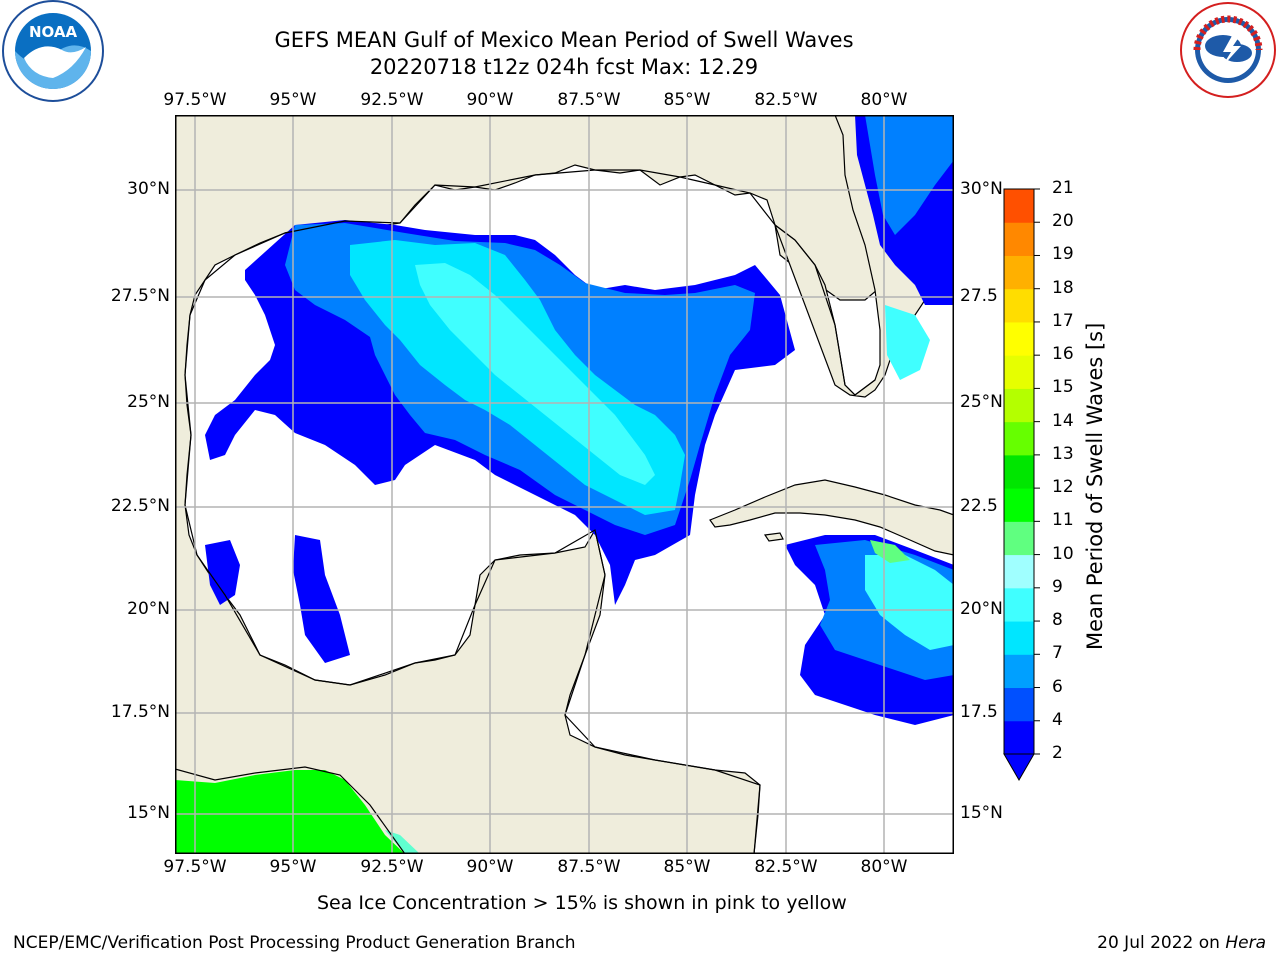 The width and height of the screenshot is (1280, 960). Describe the element at coordinates (1019, 767) in the screenshot. I see `colorbar-extend-arrow` at that location.